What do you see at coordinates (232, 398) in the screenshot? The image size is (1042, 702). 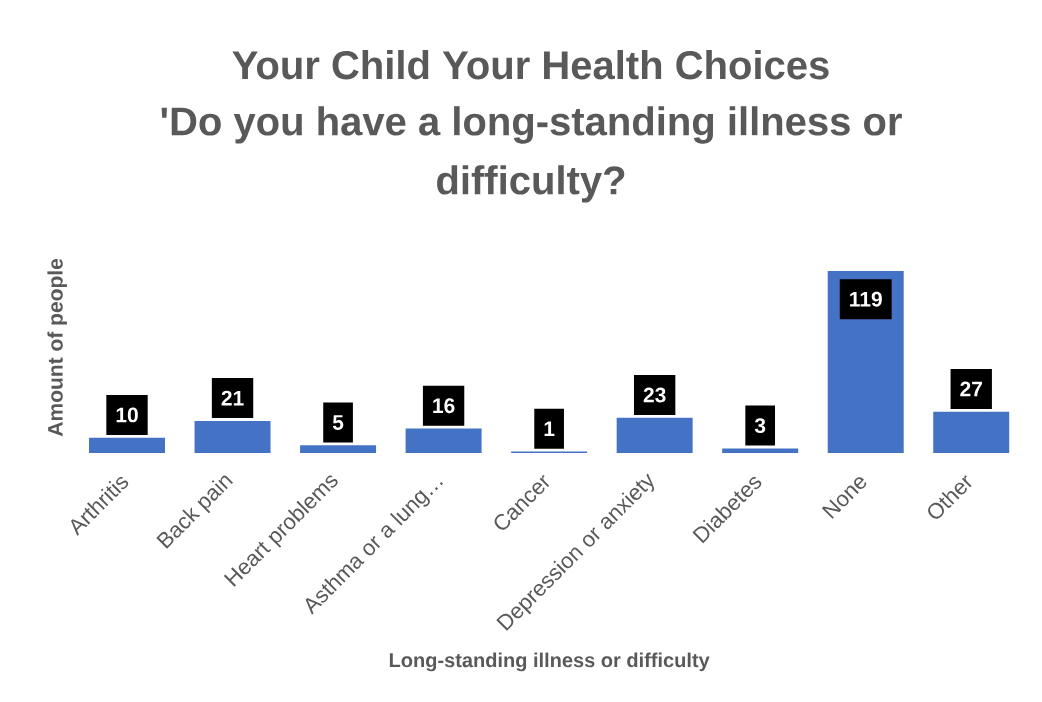 I see `data-label: 21` at bounding box center [232, 398].